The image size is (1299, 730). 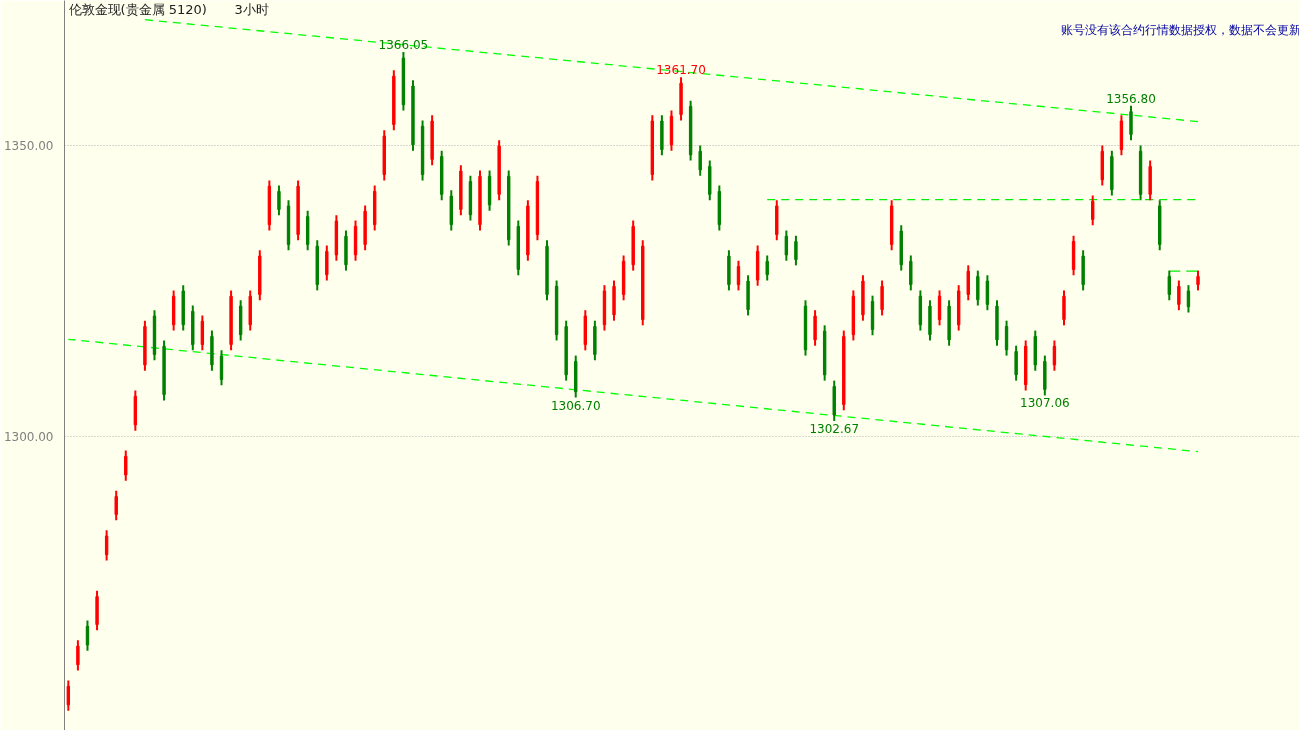 I want to click on chart-title: 伦敦金现(贵金属 5120), so click(x=137, y=9).